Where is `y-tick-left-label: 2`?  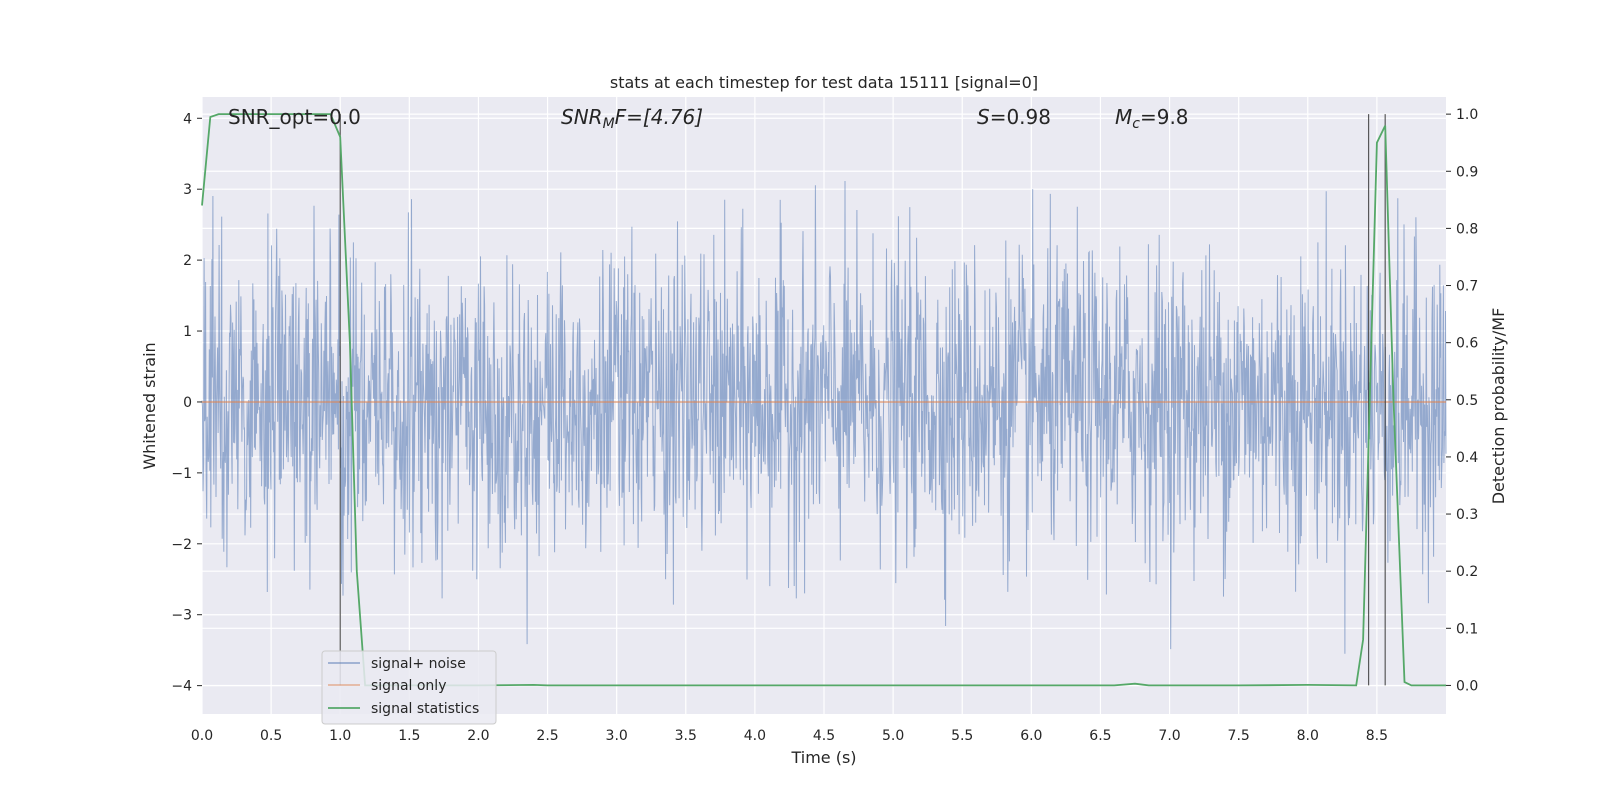 y-tick-left-label: 2 is located at coordinates (187, 261).